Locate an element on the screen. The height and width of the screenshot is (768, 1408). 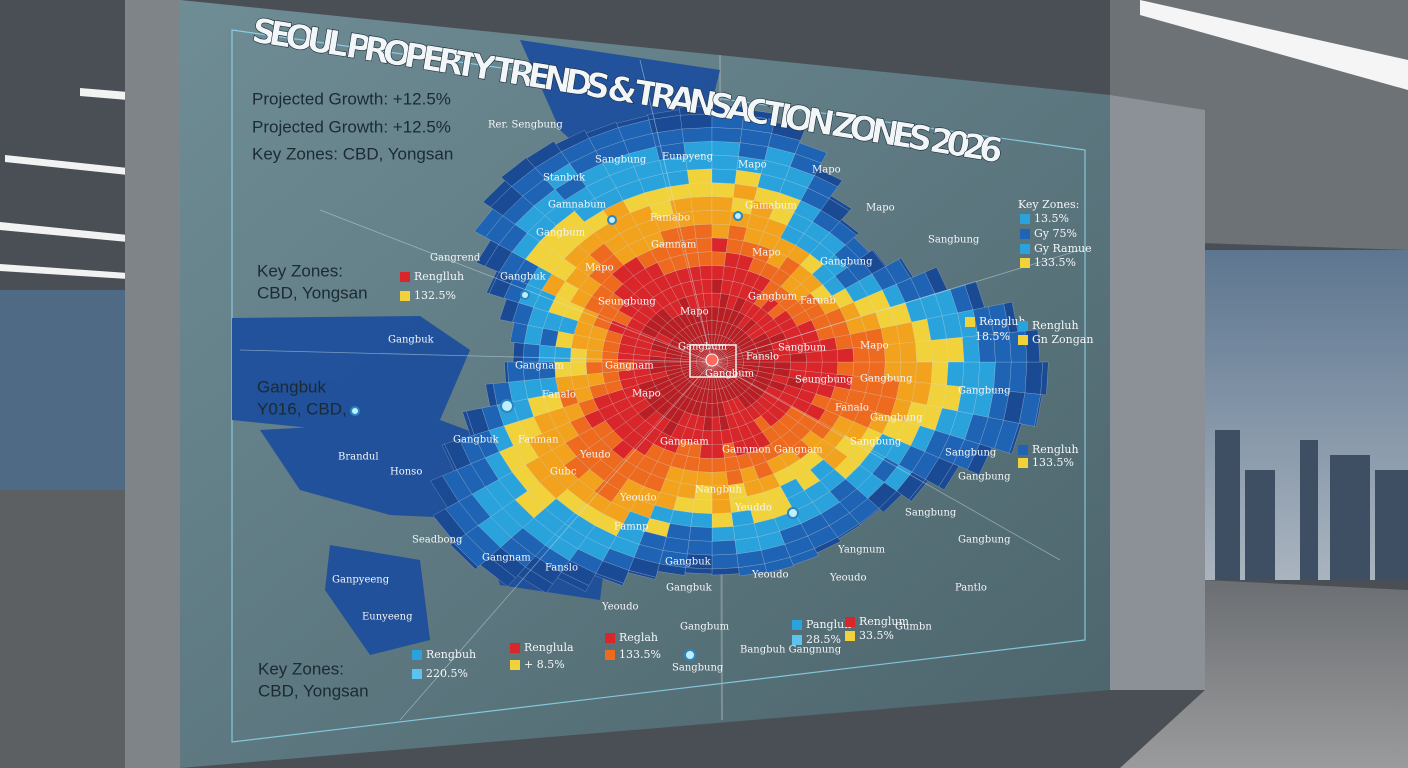
info-text: Key Zones: is located at coordinates (300, 270).